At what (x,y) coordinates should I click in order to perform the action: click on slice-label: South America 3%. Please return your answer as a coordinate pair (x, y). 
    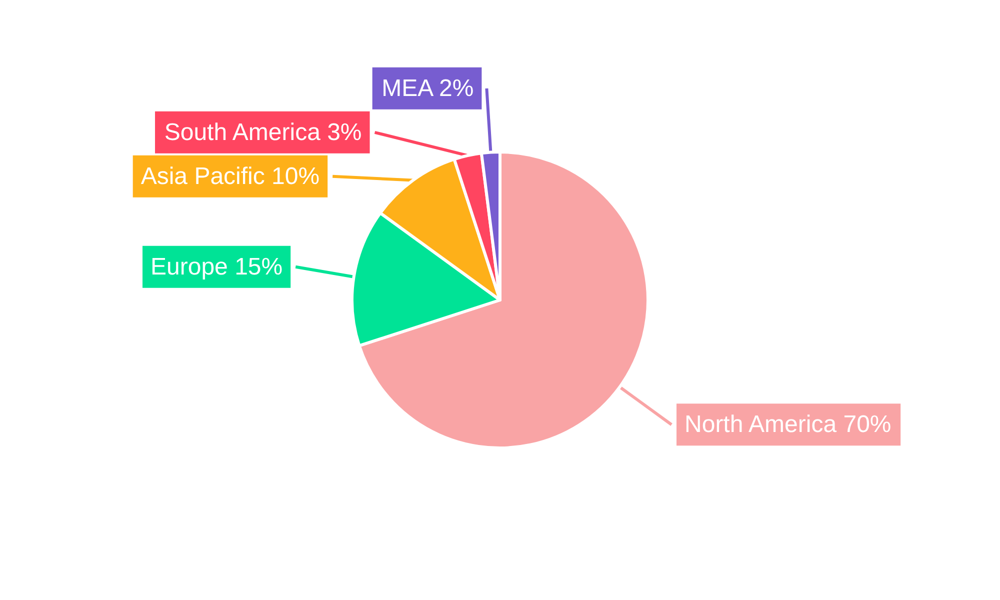
    Looking at the image, I should click on (263, 132).